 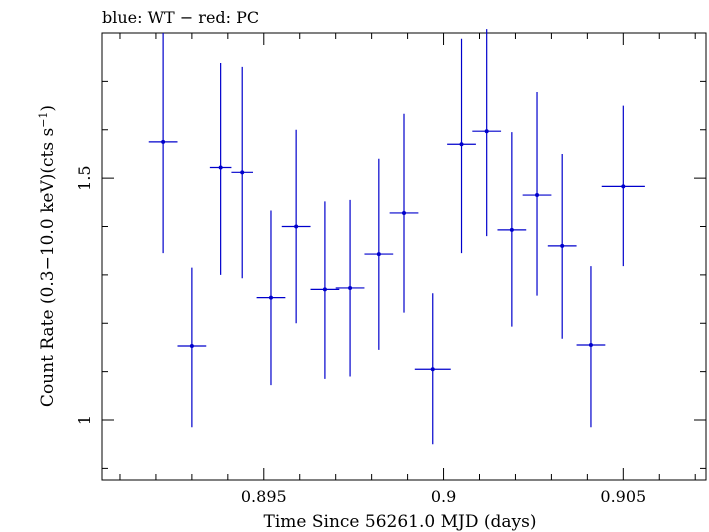 What do you see at coordinates (400, 522) in the screenshot?
I see `x-axis-title: Time Since 56261.0 MJD (days)` at bounding box center [400, 522].